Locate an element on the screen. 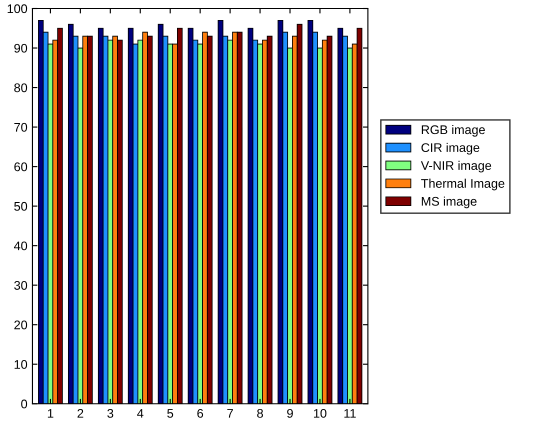  x-tick-label: 9 is located at coordinates (290, 413).